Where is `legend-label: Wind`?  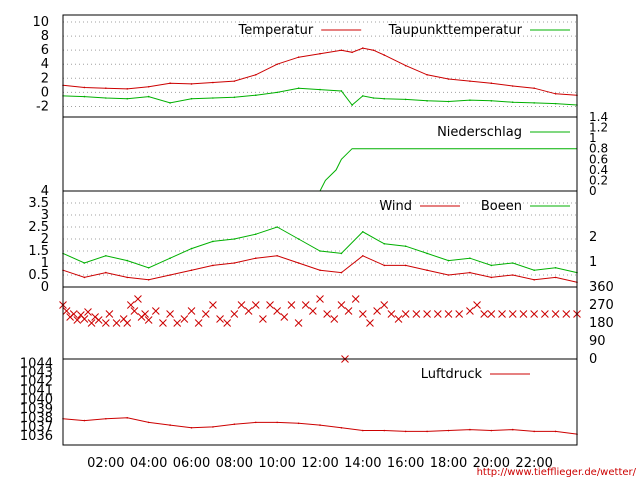
legend-label: Wind is located at coordinates (395, 206).